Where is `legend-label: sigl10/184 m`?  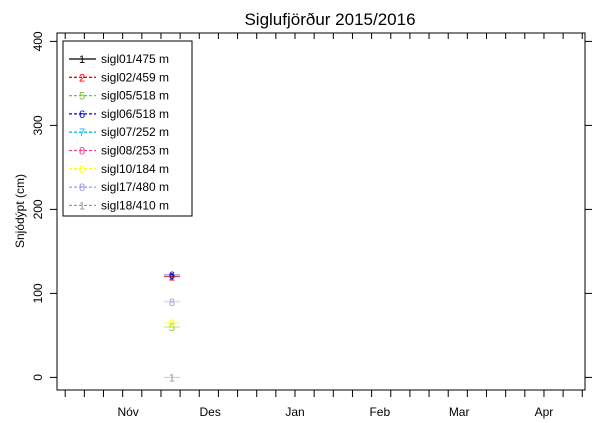
legend-label: sigl10/184 m is located at coordinates (135, 169).